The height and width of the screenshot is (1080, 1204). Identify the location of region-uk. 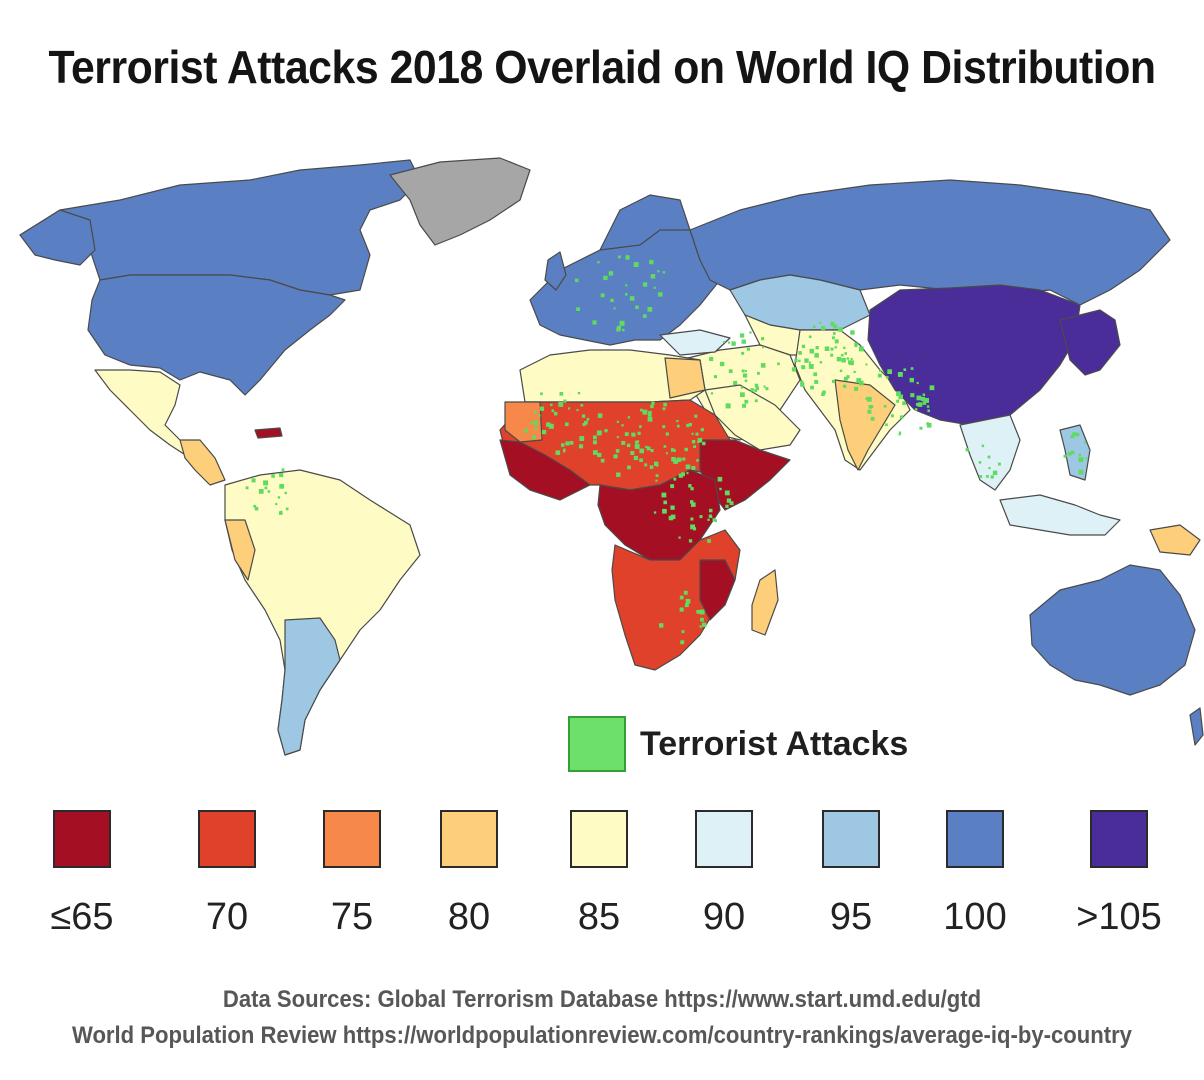
(555, 271).